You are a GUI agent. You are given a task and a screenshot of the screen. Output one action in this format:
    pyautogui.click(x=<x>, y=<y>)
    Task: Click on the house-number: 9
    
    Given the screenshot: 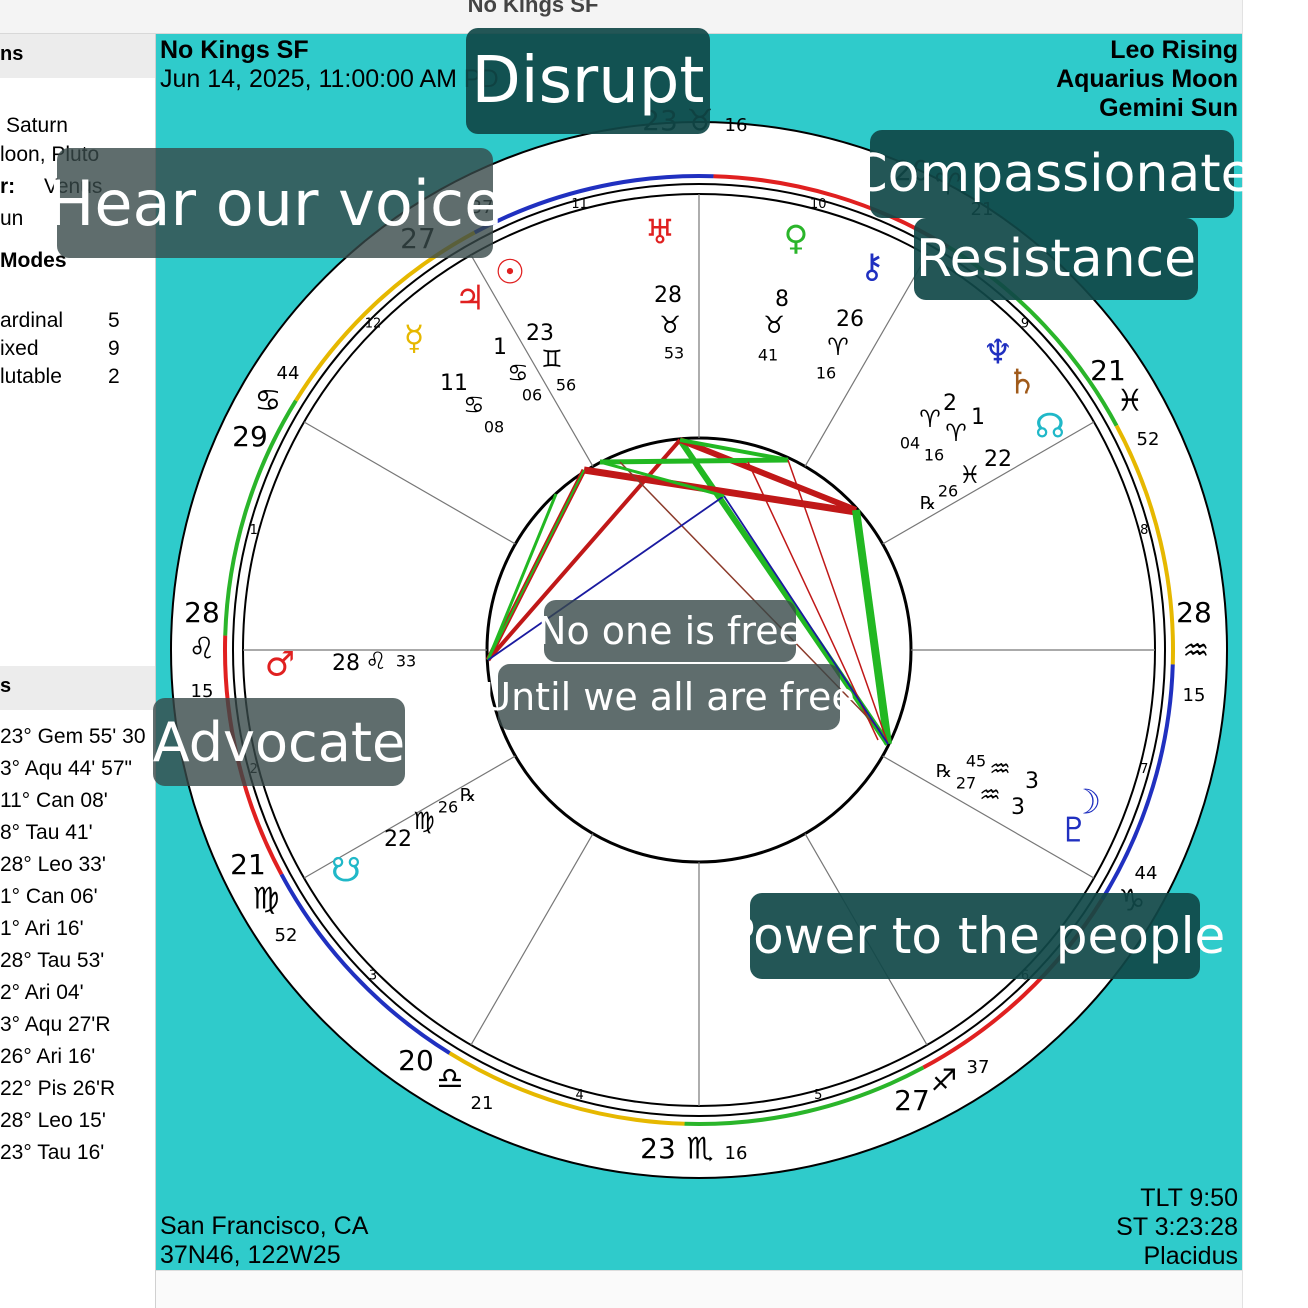 What is the action you would take?
    pyautogui.click(x=1025, y=324)
    